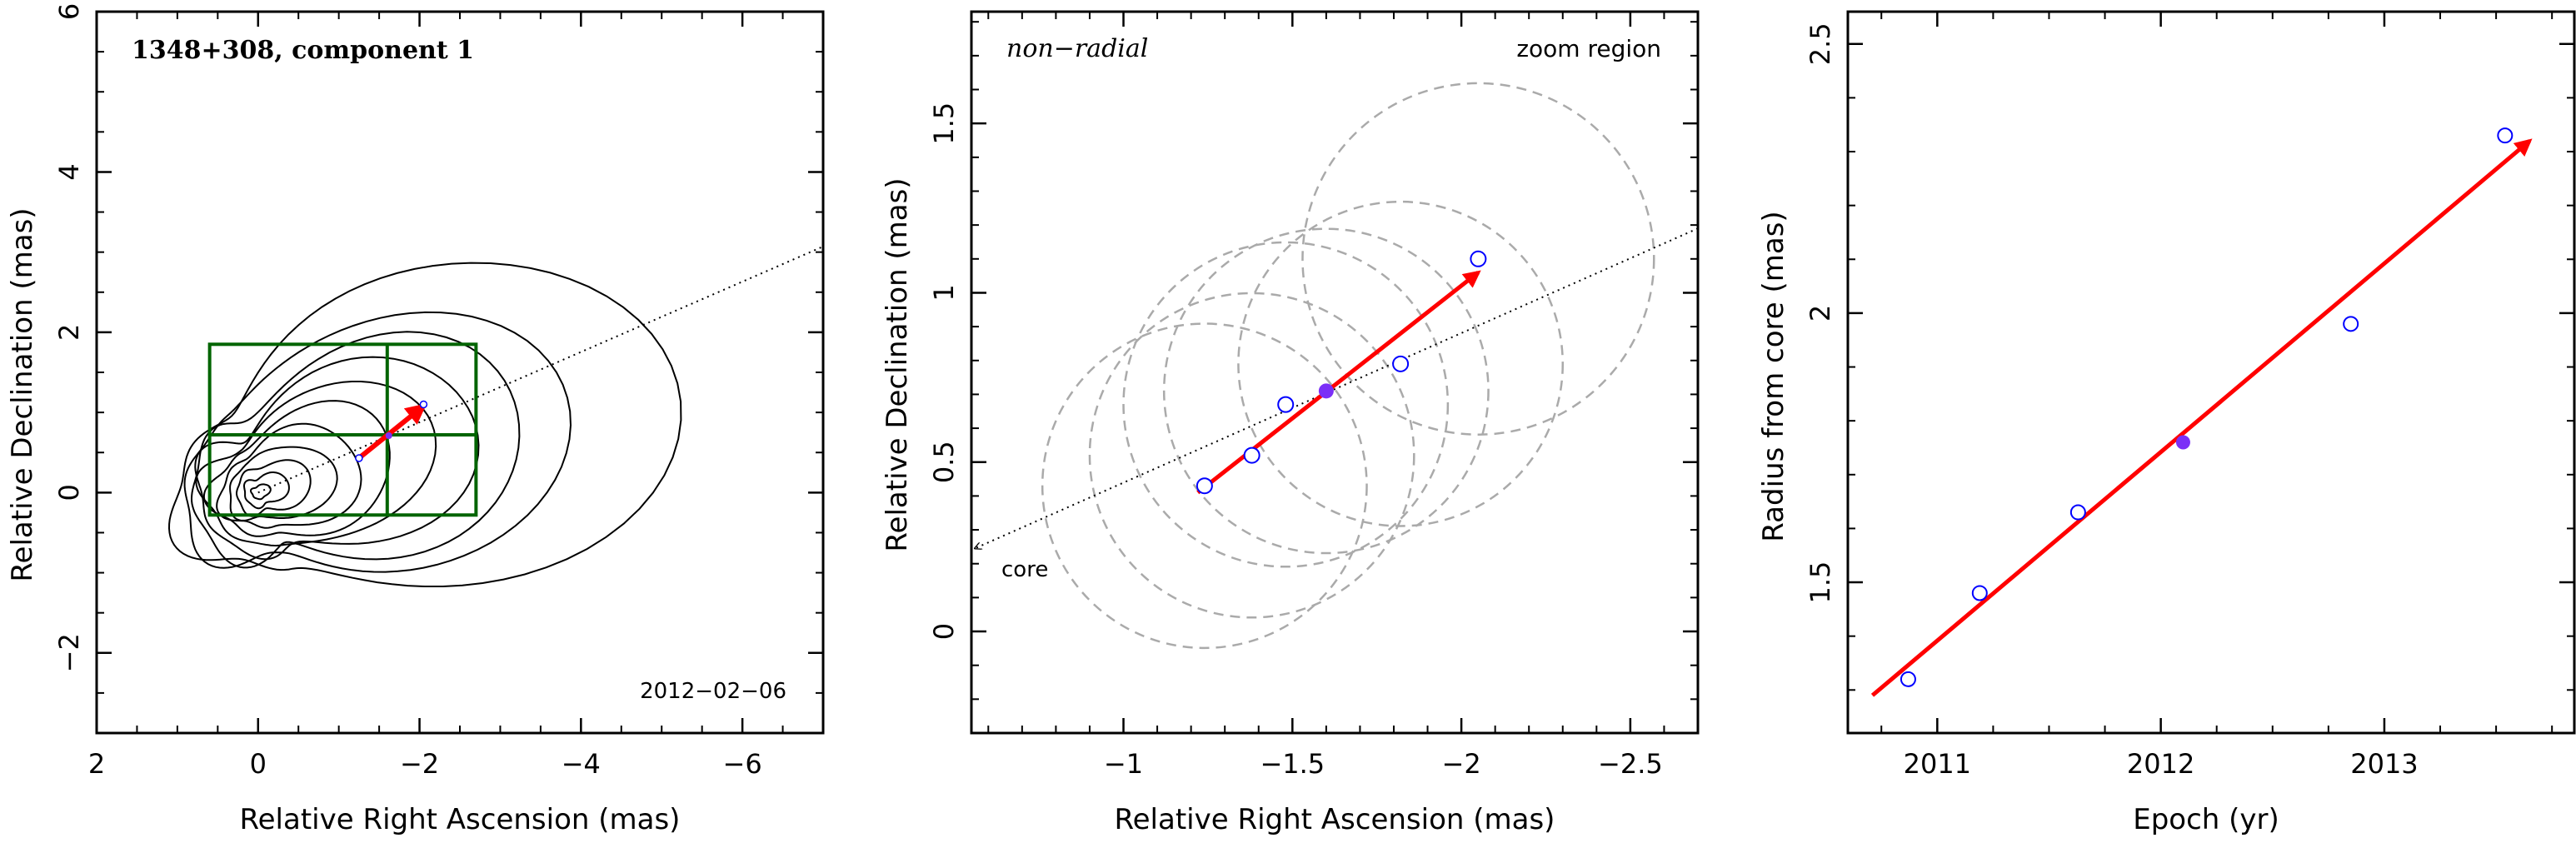 This screenshot has width=2576, height=843. I want to click on panel-2-core-label: core, so click(1024, 569).